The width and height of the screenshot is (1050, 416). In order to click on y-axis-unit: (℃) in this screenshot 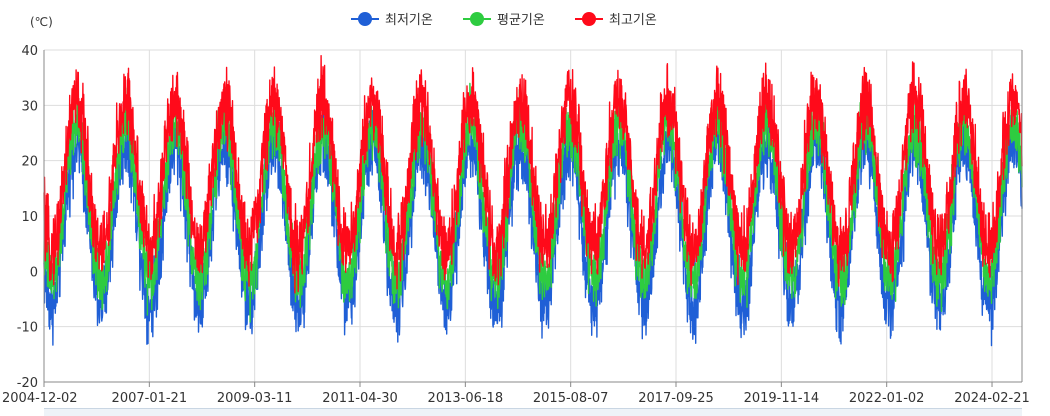, I will do `click(41, 22)`.